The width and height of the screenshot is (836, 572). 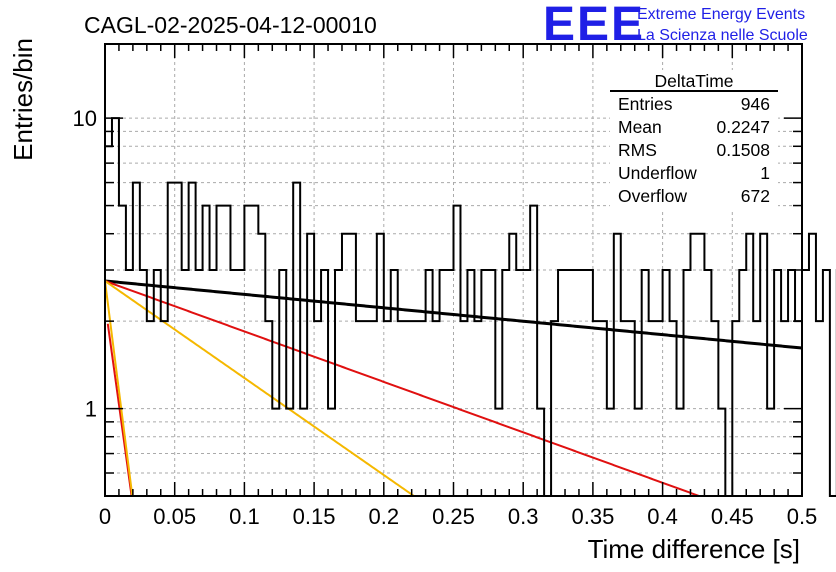 What do you see at coordinates (119, 410) in the screenshot?
I see `fit-curve-red` at bounding box center [119, 410].